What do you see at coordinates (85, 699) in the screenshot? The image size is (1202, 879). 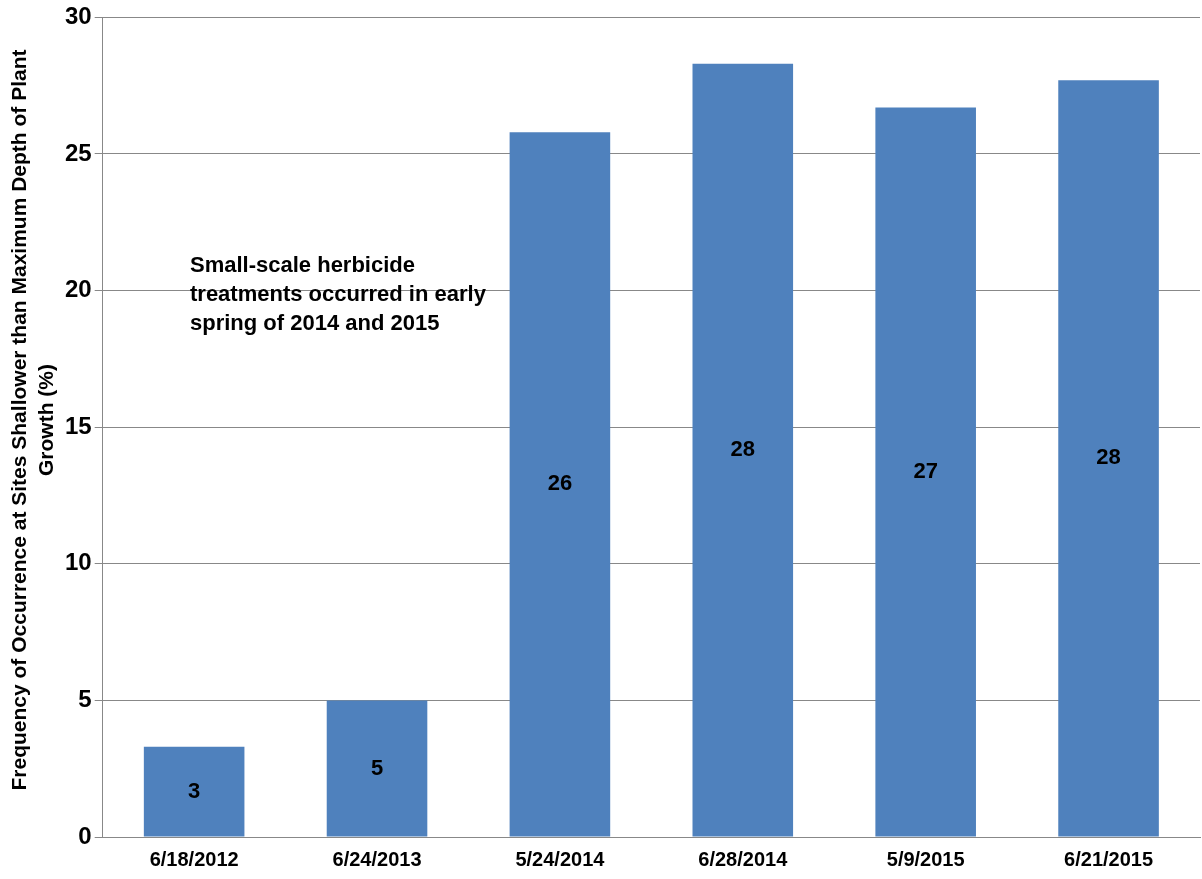 I see `y-tick-label: 5` at bounding box center [85, 699].